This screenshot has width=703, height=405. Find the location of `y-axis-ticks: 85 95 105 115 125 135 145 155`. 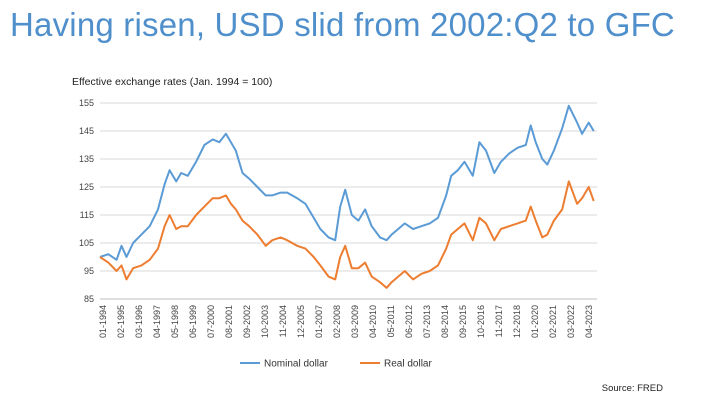

y-axis-ticks: 85 95 105 115 125 135 145 155 is located at coordinates (86, 201).